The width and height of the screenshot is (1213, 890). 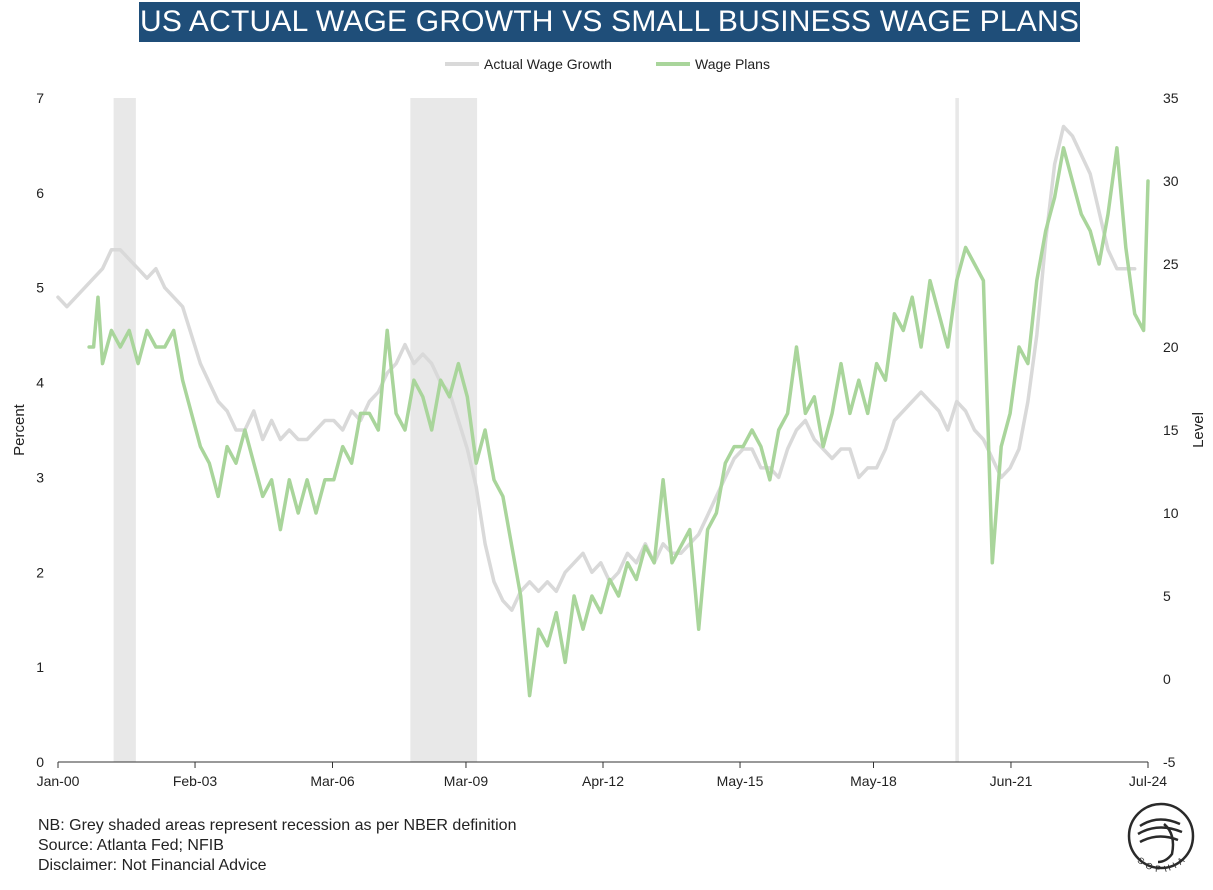 What do you see at coordinates (40, 762) in the screenshot?
I see `y-left-tick-label: 0` at bounding box center [40, 762].